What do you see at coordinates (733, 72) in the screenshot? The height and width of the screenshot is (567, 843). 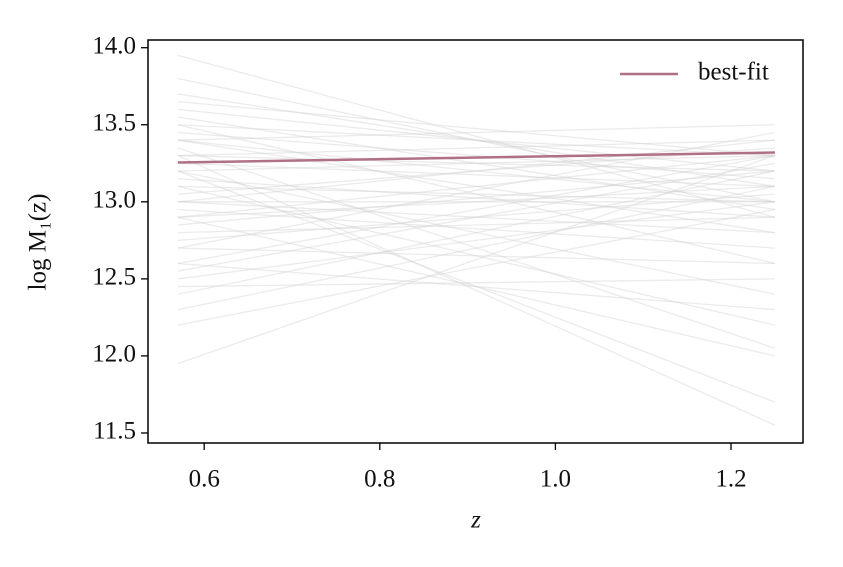 I see `legend-label: best-fit` at bounding box center [733, 72].